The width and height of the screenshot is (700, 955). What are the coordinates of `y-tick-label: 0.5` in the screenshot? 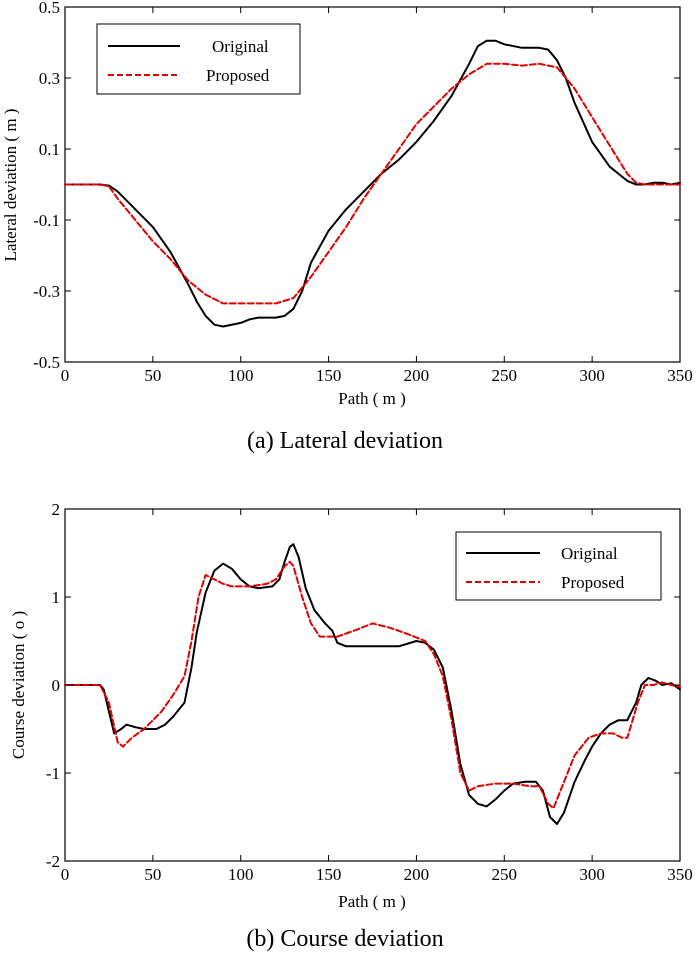 It's located at (49, 8).